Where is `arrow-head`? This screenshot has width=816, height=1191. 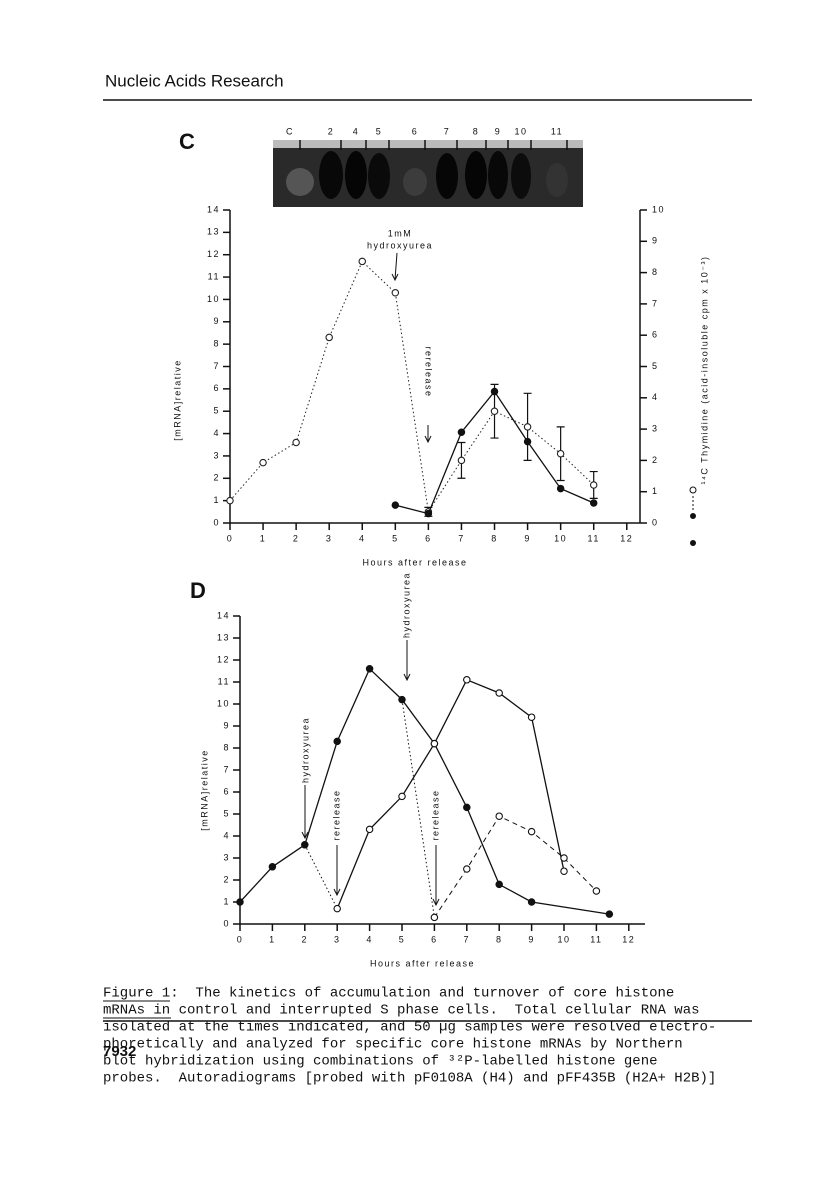 arrow-head is located at coordinates (407, 677).